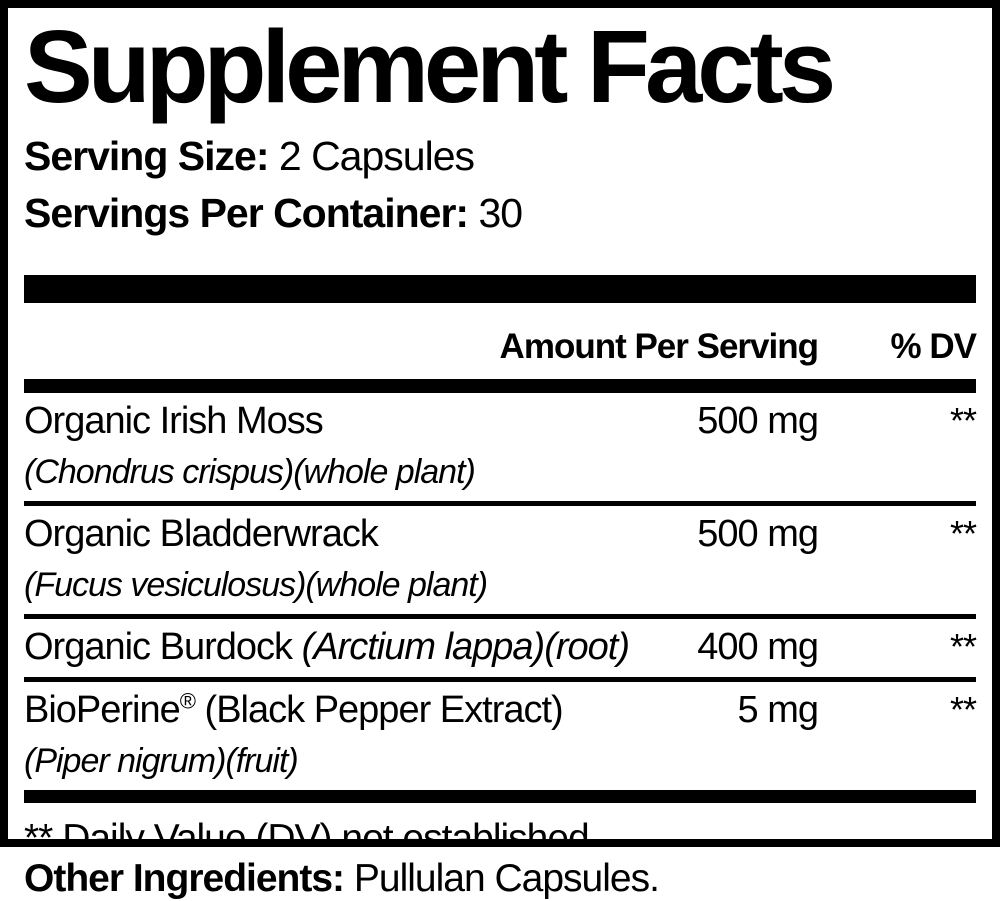 The height and width of the screenshot is (901, 1000). Describe the element at coordinates (307, 832) in the screenshot. I see `daily-value-footnote: ** Daily Value (DV) not established` at that location.